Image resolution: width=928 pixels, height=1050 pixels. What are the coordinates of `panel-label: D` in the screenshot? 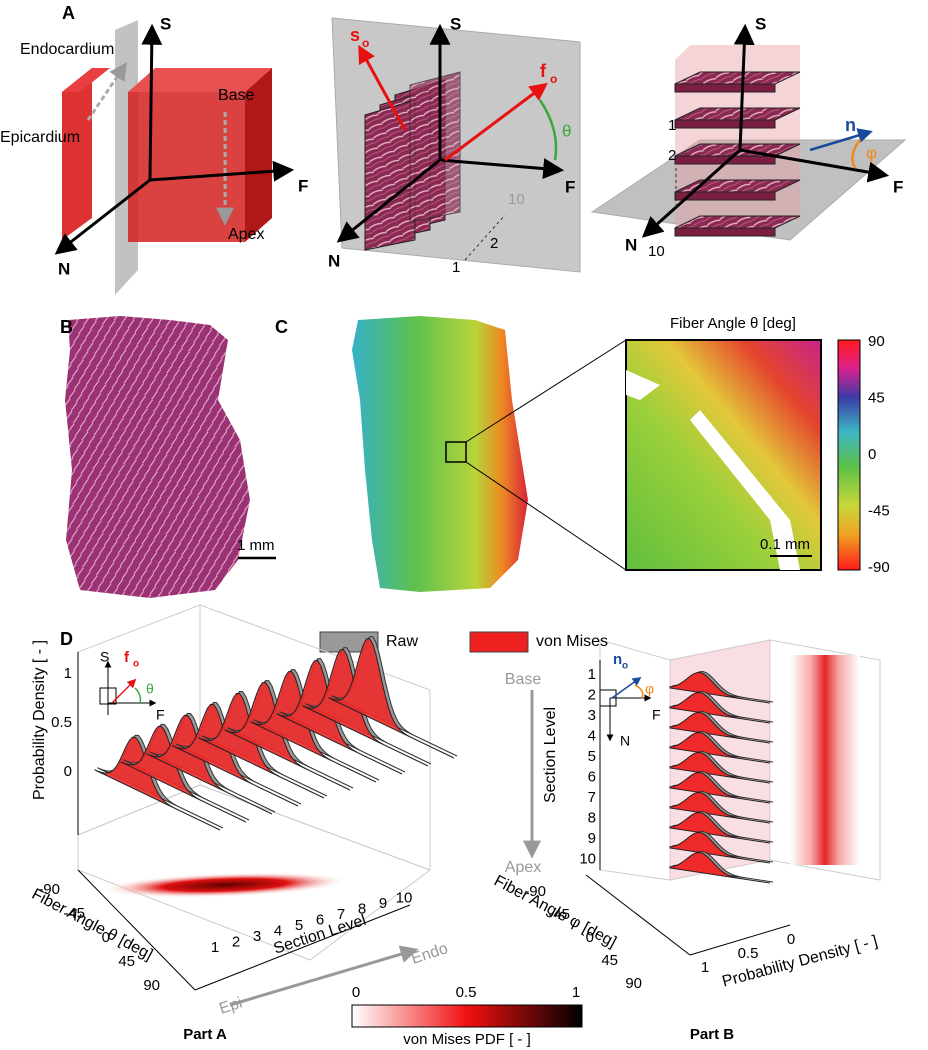 It's located at (66, 639).